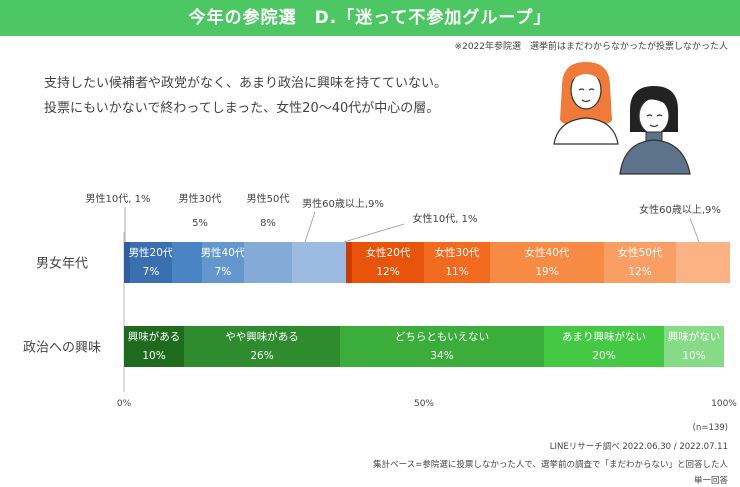 This screenshot has height=487, width=740. I want to click on x-tick-label: 50%, so click(424, 404).